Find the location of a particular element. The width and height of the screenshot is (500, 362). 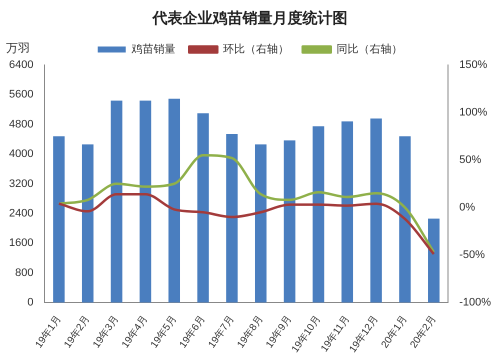

y2-tick-label: 50% is located at coordinates (470, 160).